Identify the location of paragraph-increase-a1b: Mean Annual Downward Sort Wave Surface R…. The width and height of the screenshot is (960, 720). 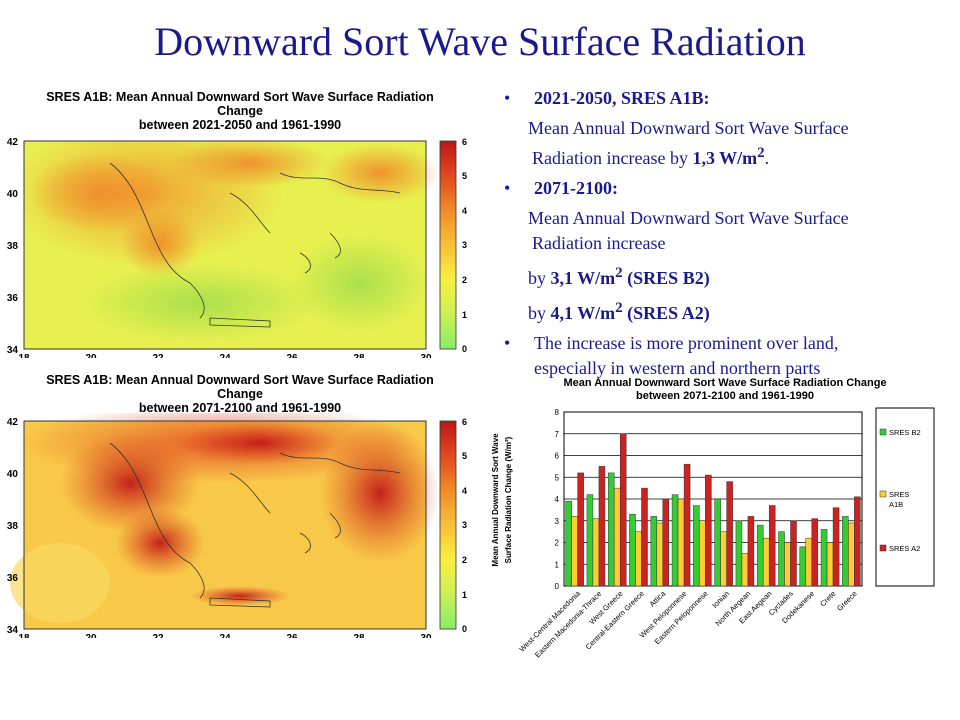
(725, 143).